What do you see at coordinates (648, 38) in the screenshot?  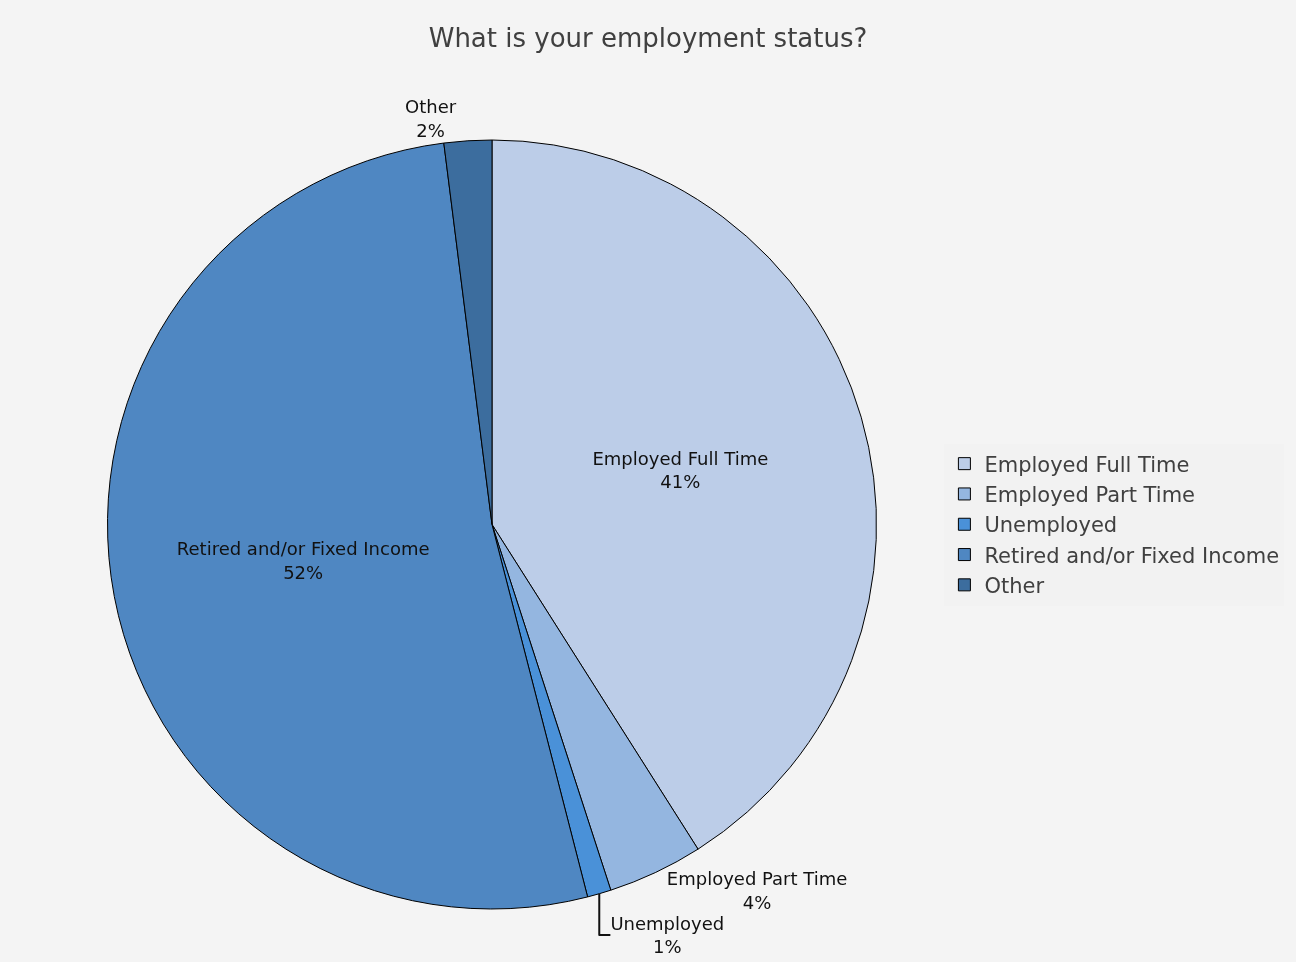 I see `chart-title: What is your employment status?` at bounding box center [648, 38].